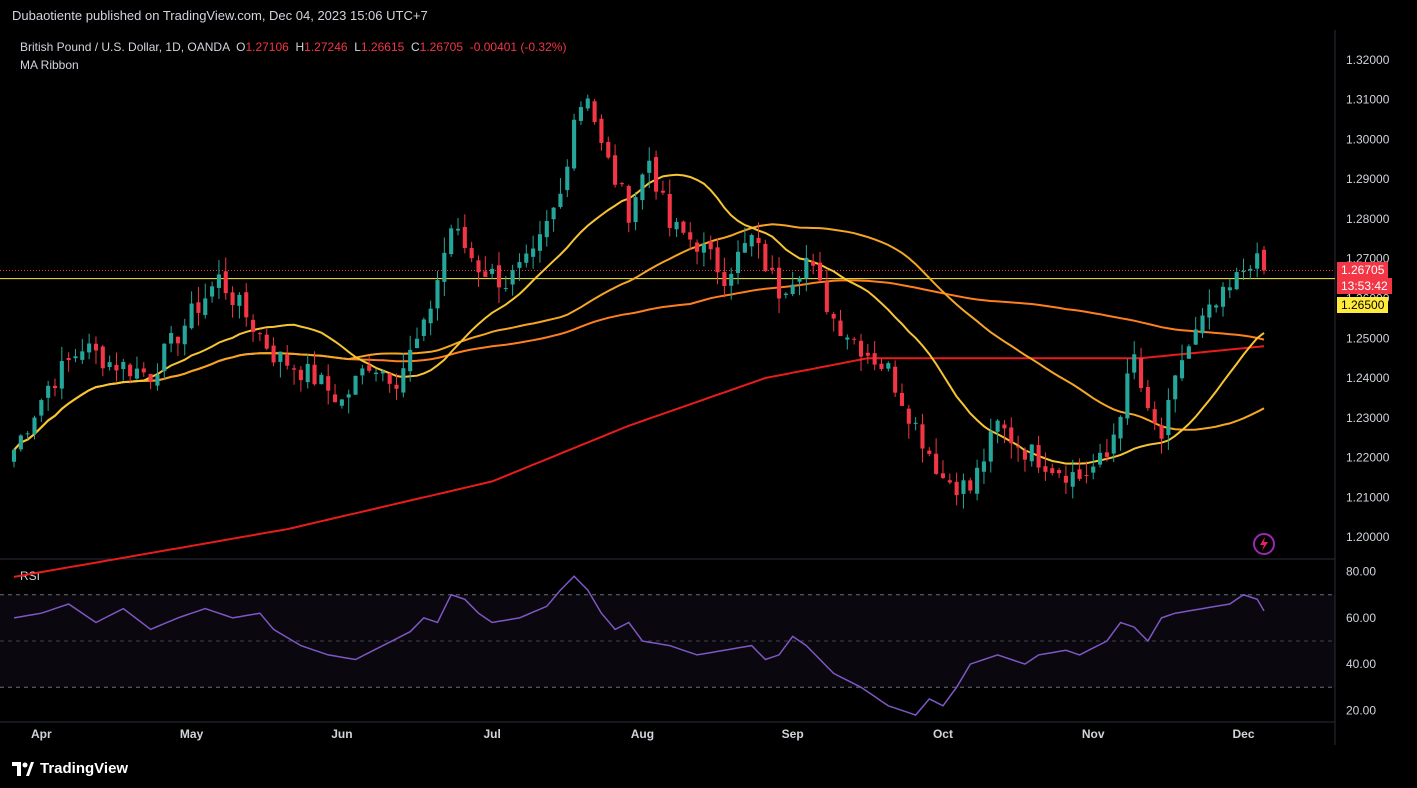  I want to click on time-tick-label: Aug, so click(642, 734).